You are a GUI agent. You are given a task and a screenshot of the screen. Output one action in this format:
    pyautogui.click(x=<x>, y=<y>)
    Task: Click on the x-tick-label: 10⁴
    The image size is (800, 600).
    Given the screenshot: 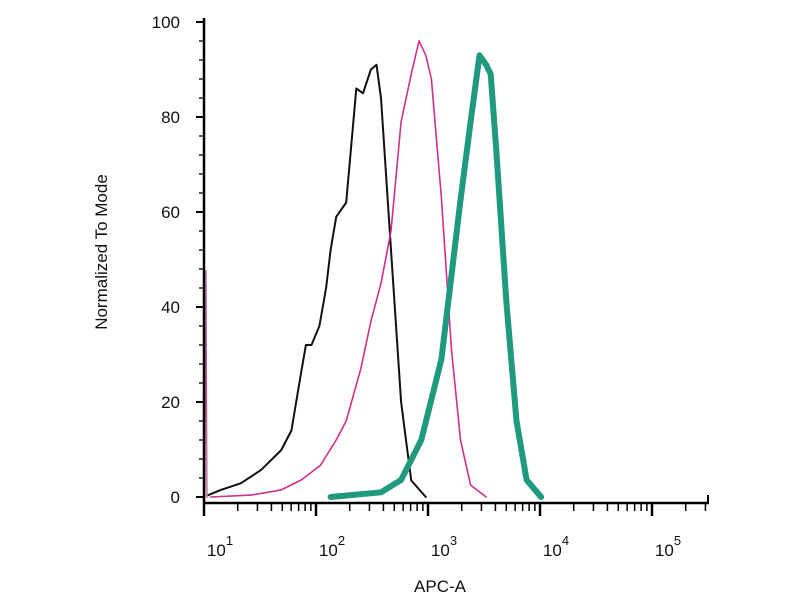 What is the action you would take?
    pyautogui.click(x=556, y=546)
    